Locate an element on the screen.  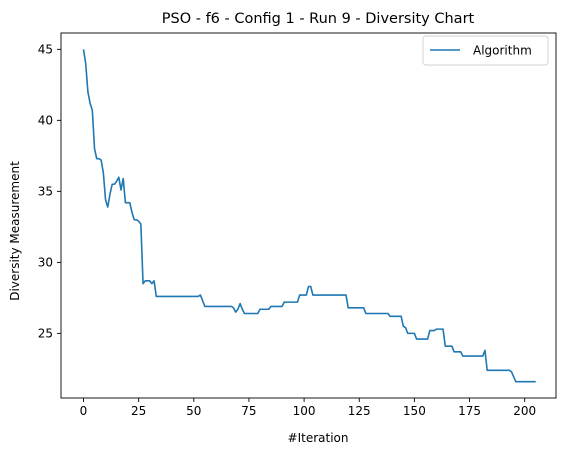
x-tick-label: 150 is located at coordinates (414, 411).